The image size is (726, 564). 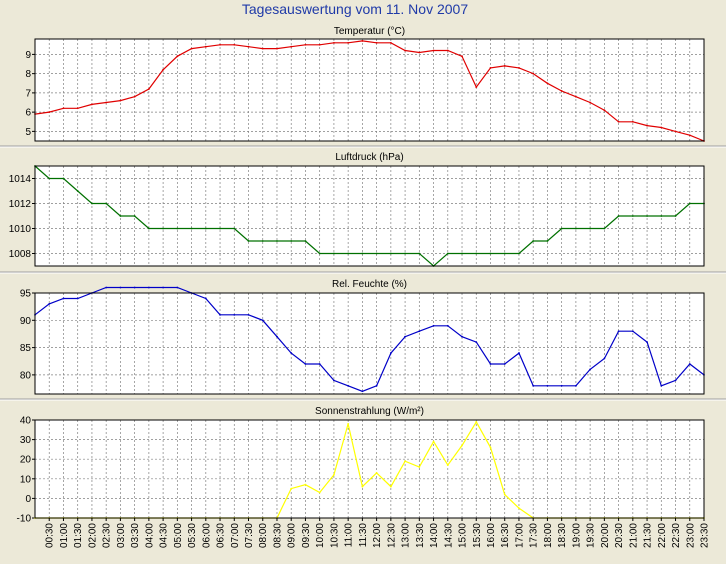 I want to click on chart-title: Sonnenstrahlung (W/m²), so click(x=369, y=411).